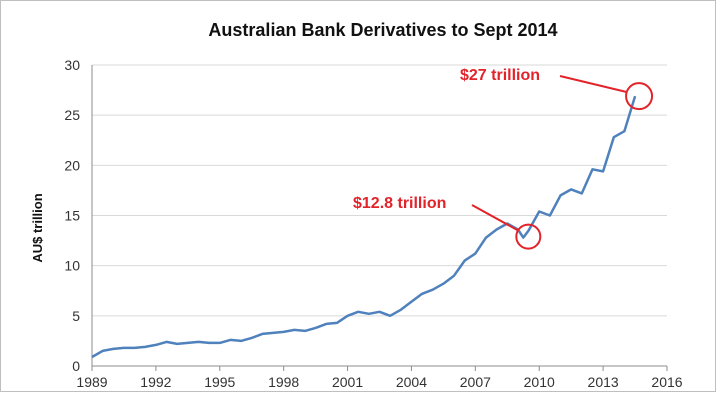 This screenshot has height=394, width=718. I want to click on x-tick-label: 1989, so click(91, 382).